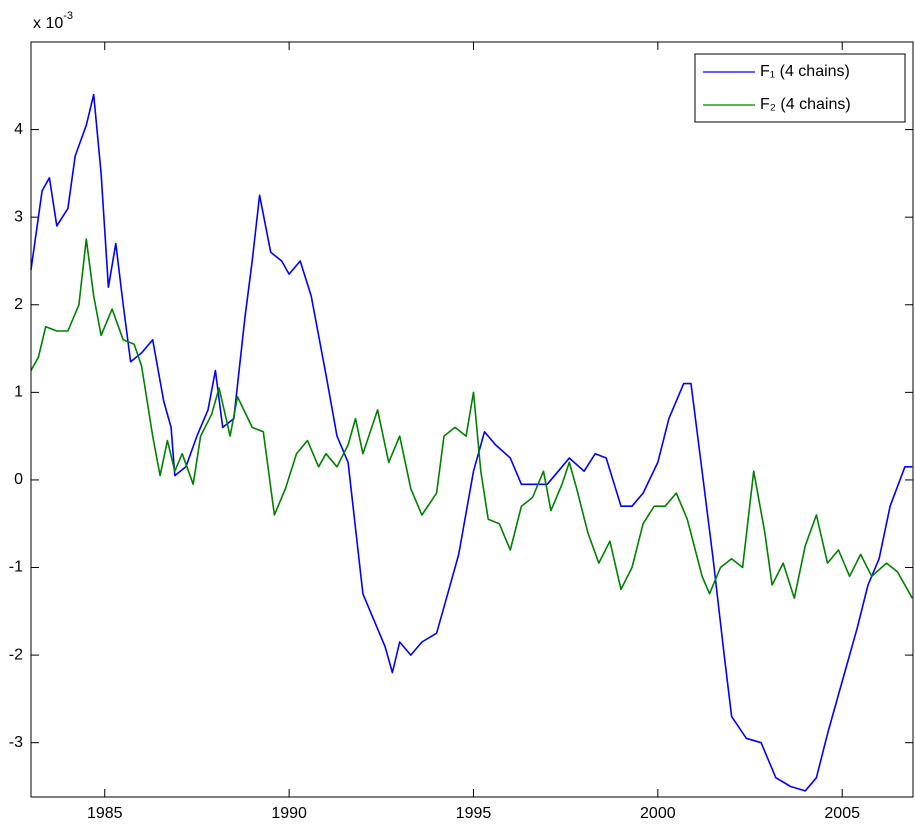 This screenshot has width=915, height=830. I want to click on multiplier-exponent: -3, so click(68, 16).